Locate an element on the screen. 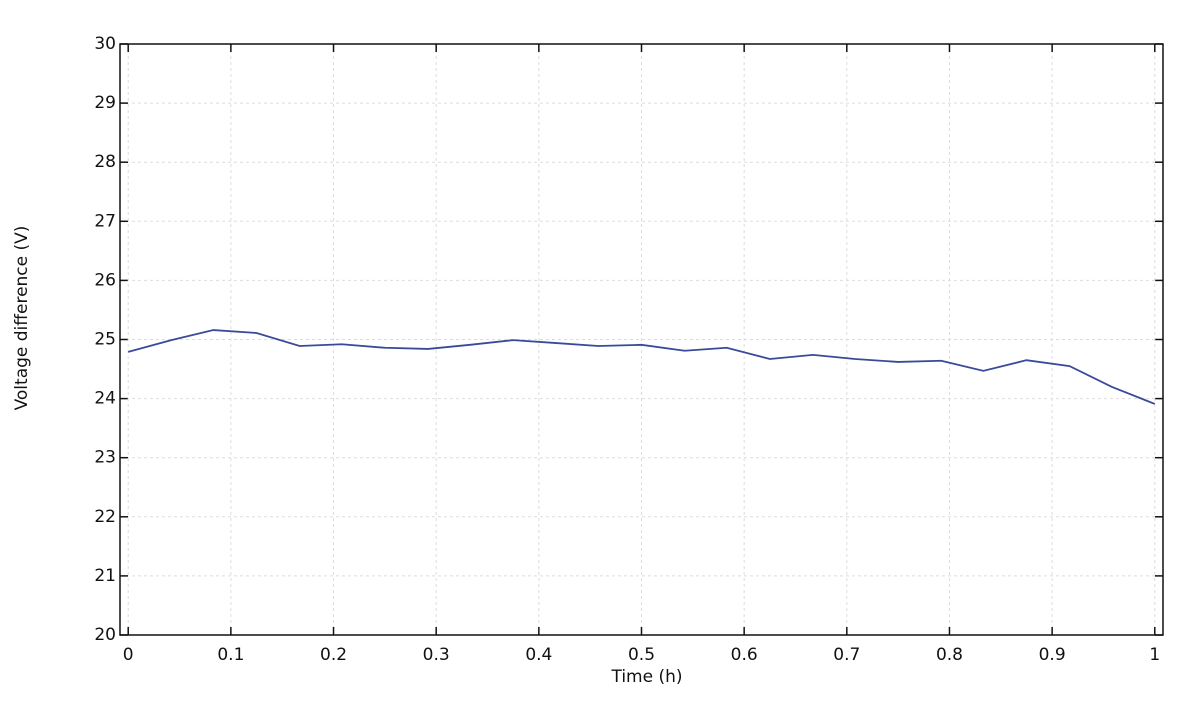 Image resolution: width=1200 pixels, height=712 pixels. y-tick-label: 23 is located at coordinates (105, 458).